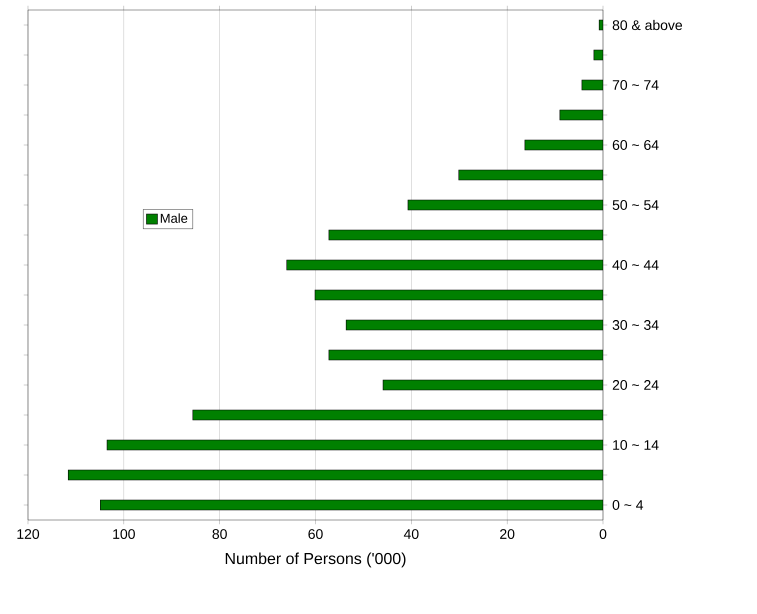  What do you see at coordinates (647, 25) in the screenshot?
I see `y-tick-label: 80 & above` at bounding box center [647, 25].